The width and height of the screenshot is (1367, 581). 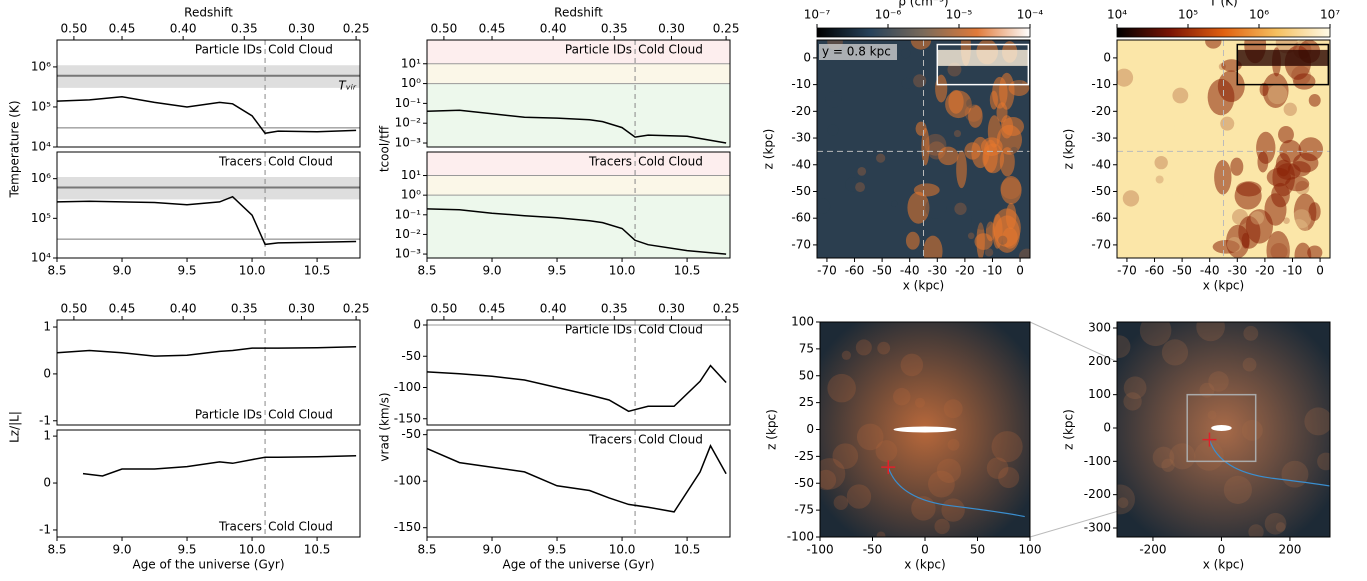 What do you see at coordinates (121, 550) in the screenshot?
I see `x-tick-label: 9.0` at bounding box center [121, 550].